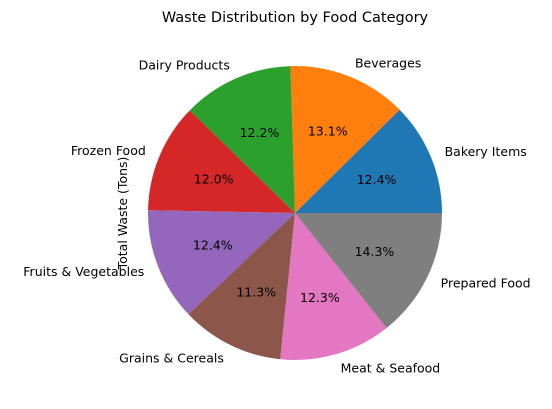  I want to click on slice-label-frozen-food: Frozen Food, so click(108, 150).